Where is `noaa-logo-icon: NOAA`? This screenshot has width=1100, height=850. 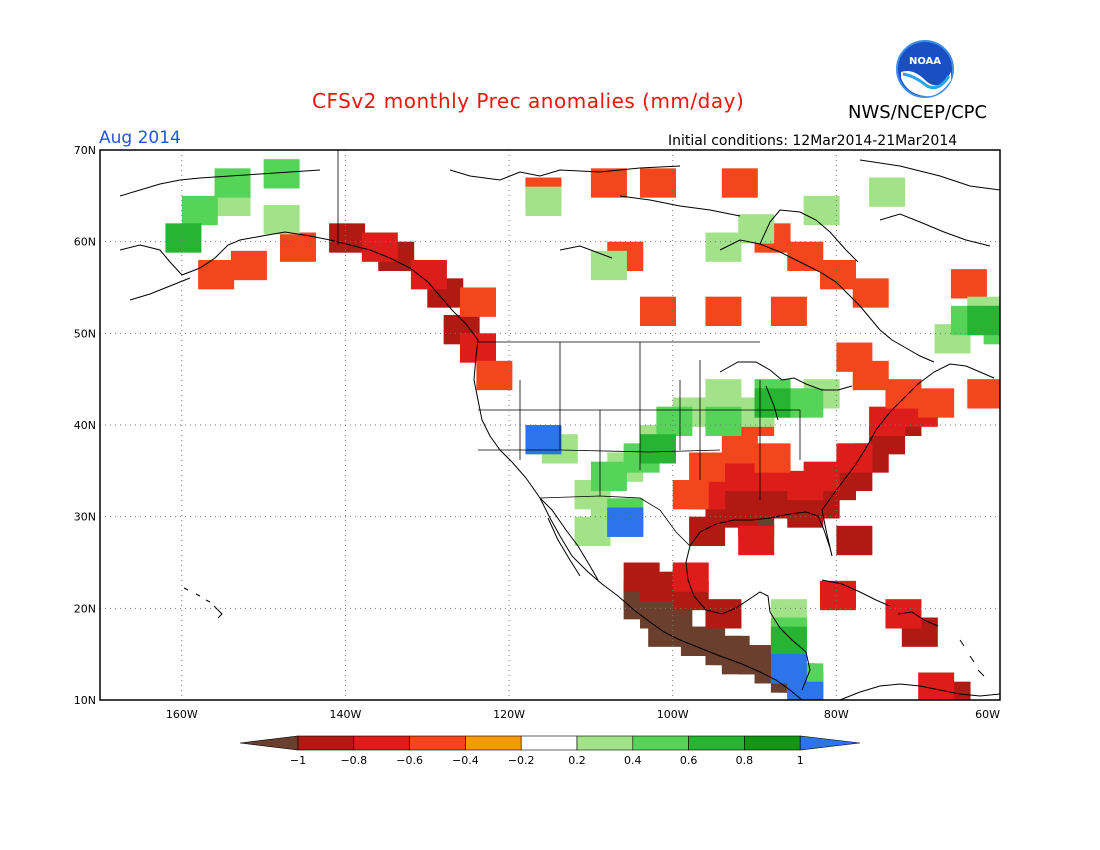
noaa-logo-icon: NOAA is located at coordinates (925, 69).